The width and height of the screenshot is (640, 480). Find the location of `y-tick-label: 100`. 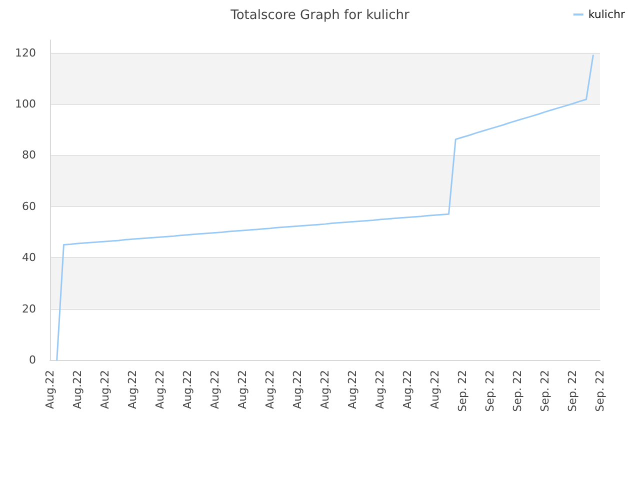

y-tick-label: 100 is located at coordinates (25, 104).